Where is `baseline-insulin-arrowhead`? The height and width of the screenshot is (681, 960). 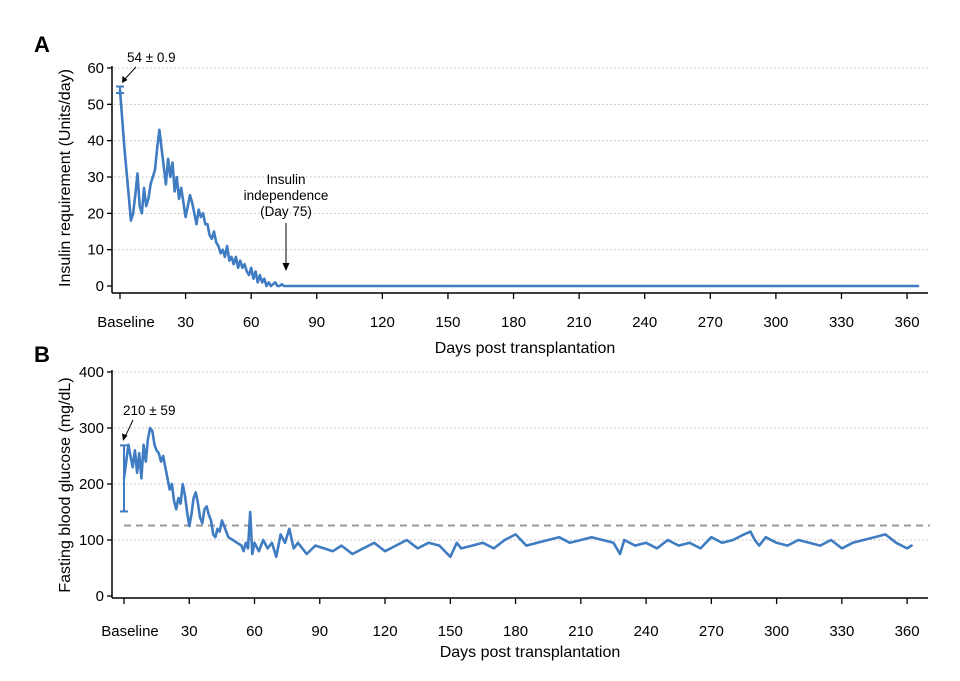
baseline-insulin-arrowhead is located at coordinates (125, 79).